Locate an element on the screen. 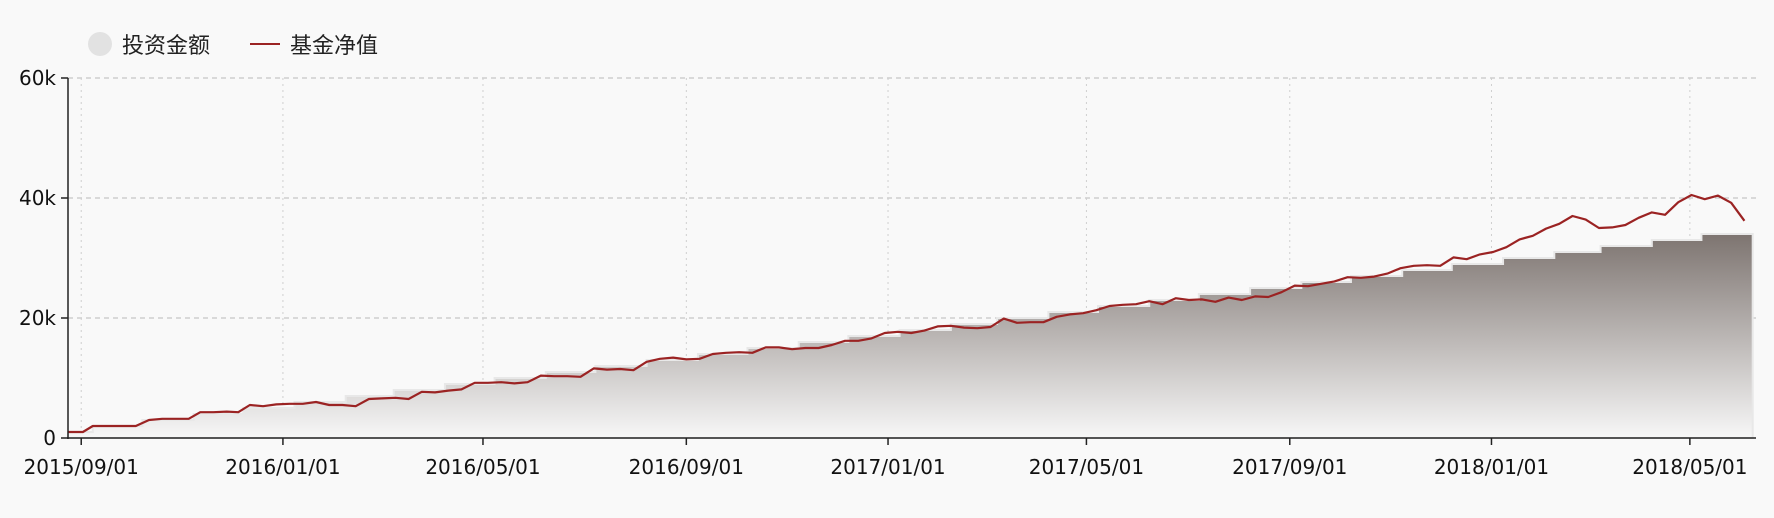 The height and width of the screenshot is (518, 1774). legend-item-investment: 投资金额 is located at coordinates (149, 44).